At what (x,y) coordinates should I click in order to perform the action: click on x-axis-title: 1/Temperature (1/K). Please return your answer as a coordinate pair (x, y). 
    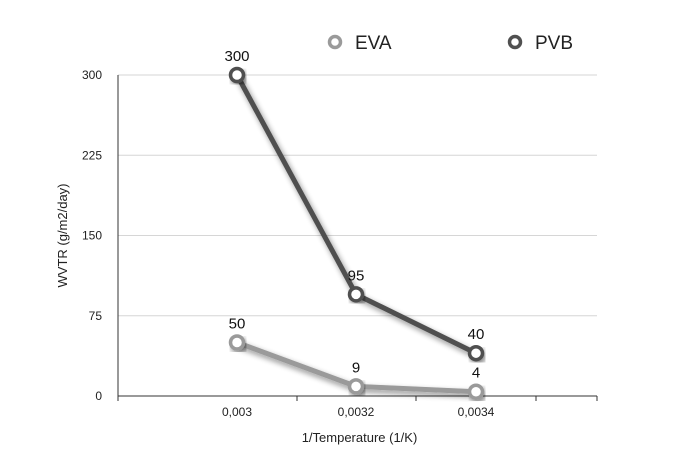
    Looking at the image, I should click on (360, 437).